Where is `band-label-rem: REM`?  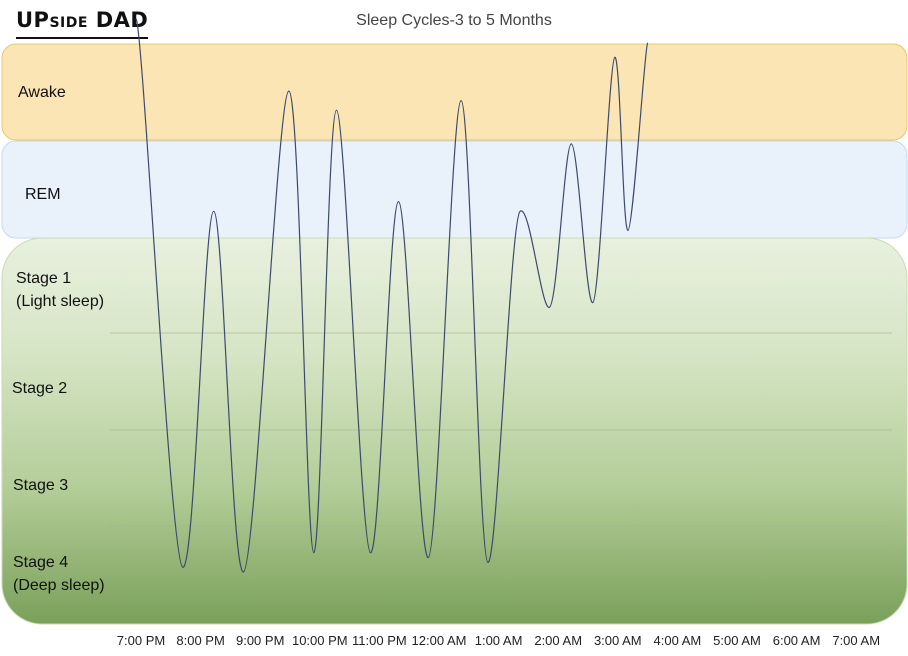
band-label-rem: REM is located at coordinates (43, 194).